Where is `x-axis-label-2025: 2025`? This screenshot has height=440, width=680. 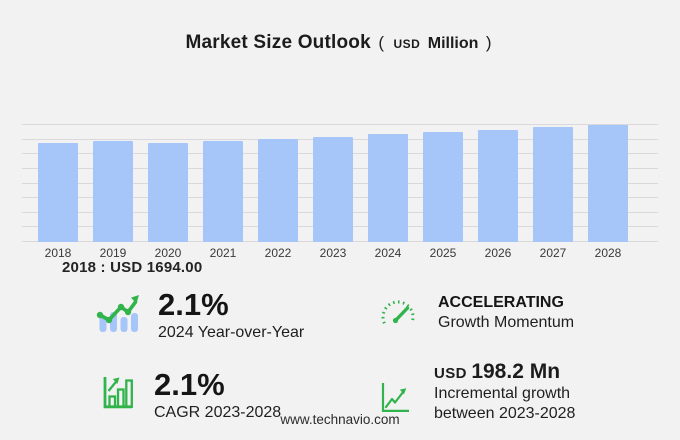
x-axis-label-2025: 2025 is located at coordinates (443, 253).